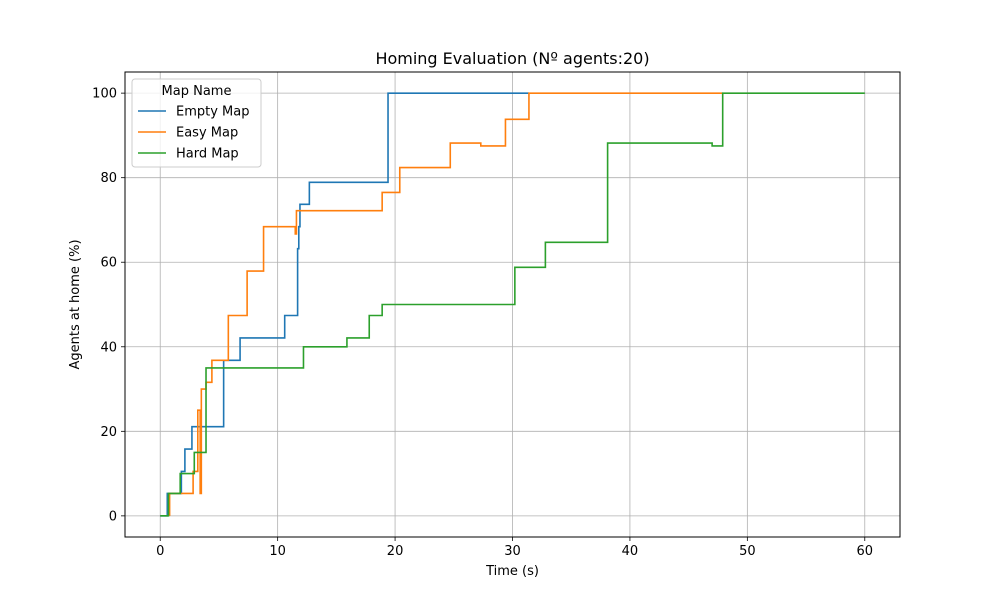  What do you see at coordinates (108, 347) in the screenshot?
I see `y-tick-label: 40` at bounding box center [108, 347].